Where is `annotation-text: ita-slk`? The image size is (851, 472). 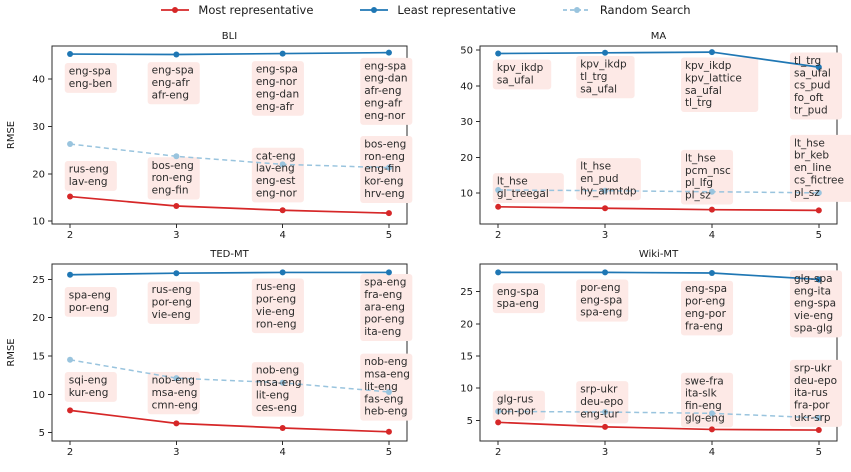
annotation-text: ita-slk is located at coordinates (701, 394).